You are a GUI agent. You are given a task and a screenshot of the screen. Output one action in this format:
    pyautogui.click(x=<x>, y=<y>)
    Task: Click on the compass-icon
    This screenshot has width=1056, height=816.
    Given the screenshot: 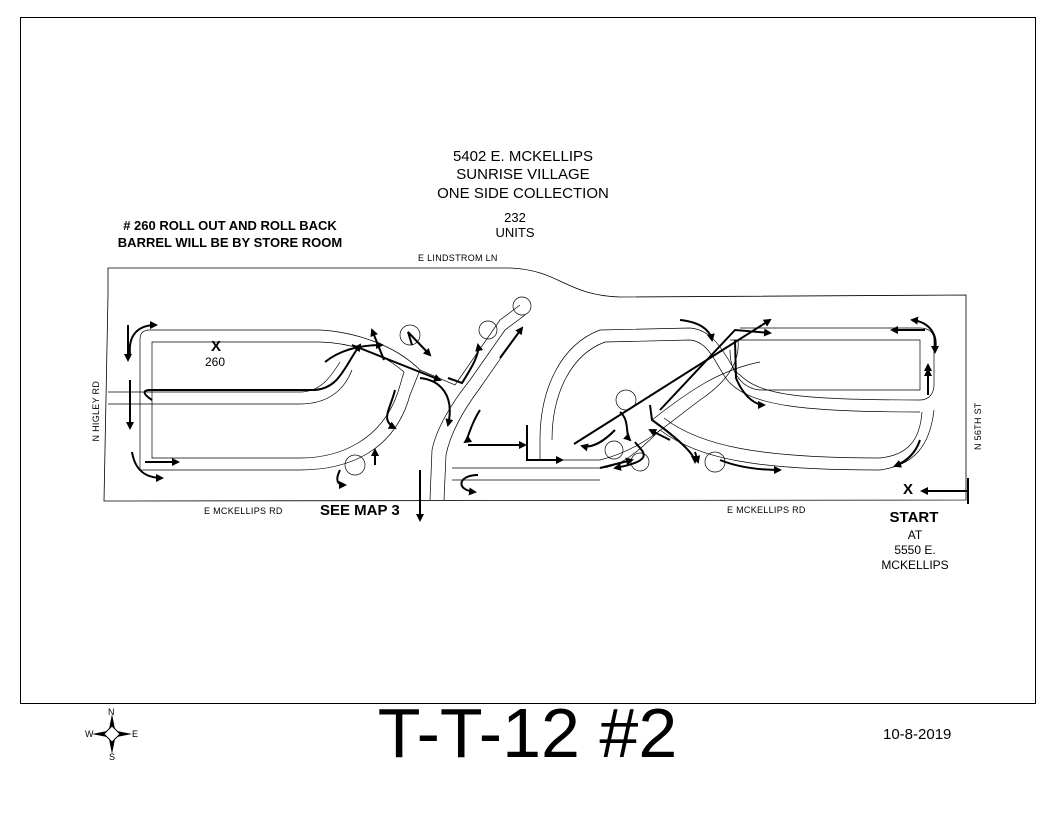 What is the action you would take?
    pyautogui.click(x=112, y=734)
    